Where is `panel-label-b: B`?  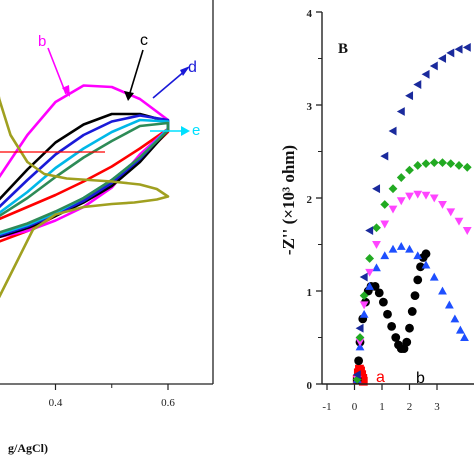 panel-label-b: B is located at coordinates (343, 49).